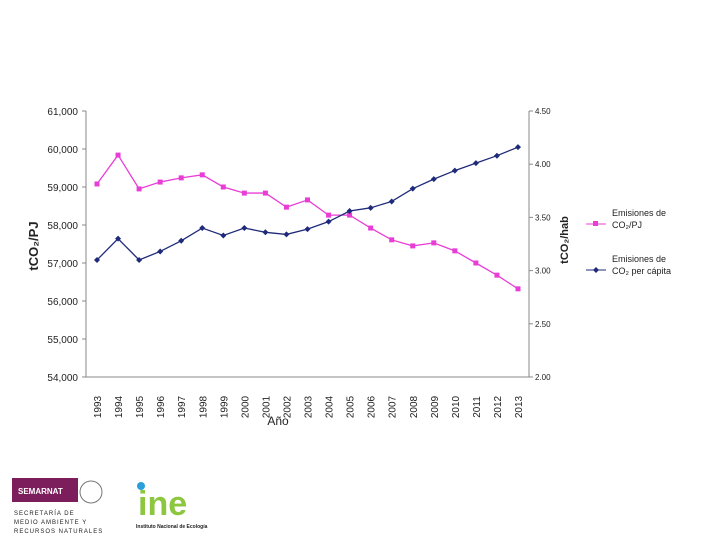  What do you see at coordinates (278, 421) in the screenshot?
I see `x-axis-label: Año` at bounding box center [278, 421].